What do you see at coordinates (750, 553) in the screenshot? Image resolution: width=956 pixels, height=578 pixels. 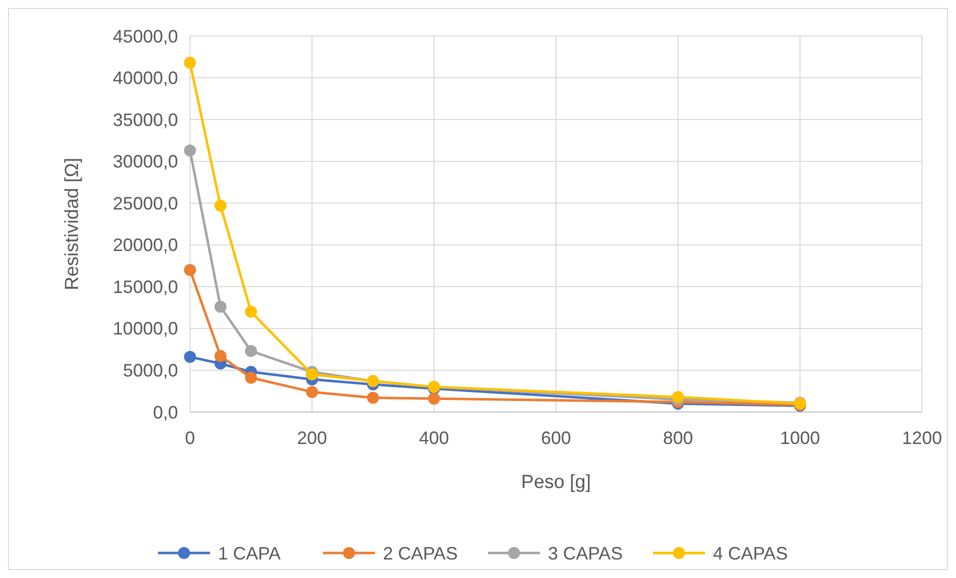 I see `legend-label: 4 CAPAS` at bounding box center [750, 553].